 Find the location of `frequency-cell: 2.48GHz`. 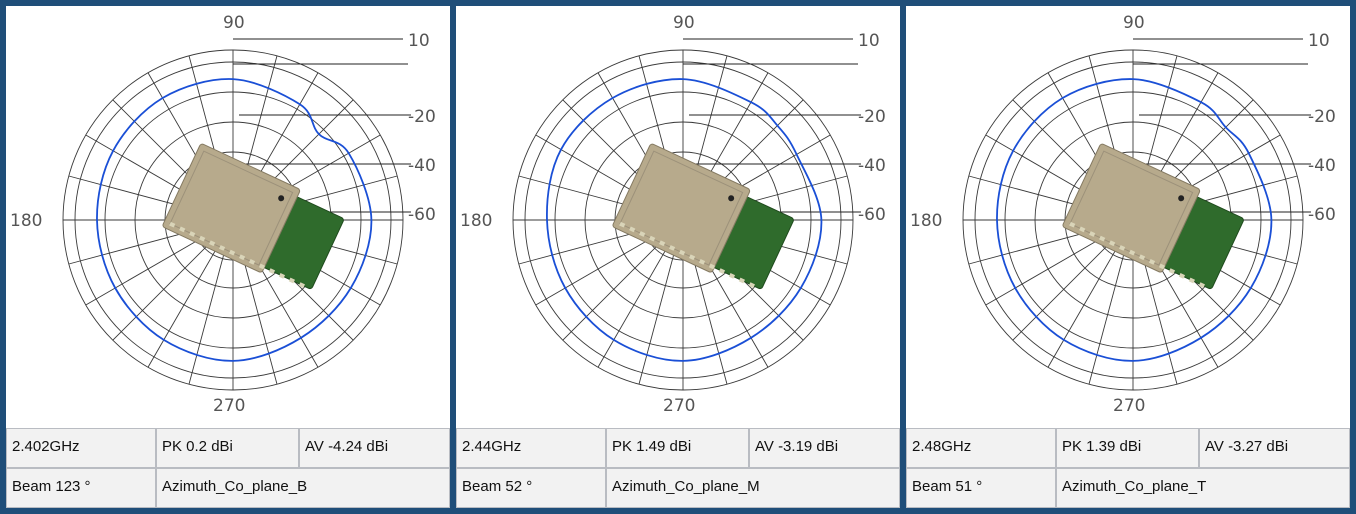

frequency-cell: 2.48GHz is located at coordinates (981, 448).